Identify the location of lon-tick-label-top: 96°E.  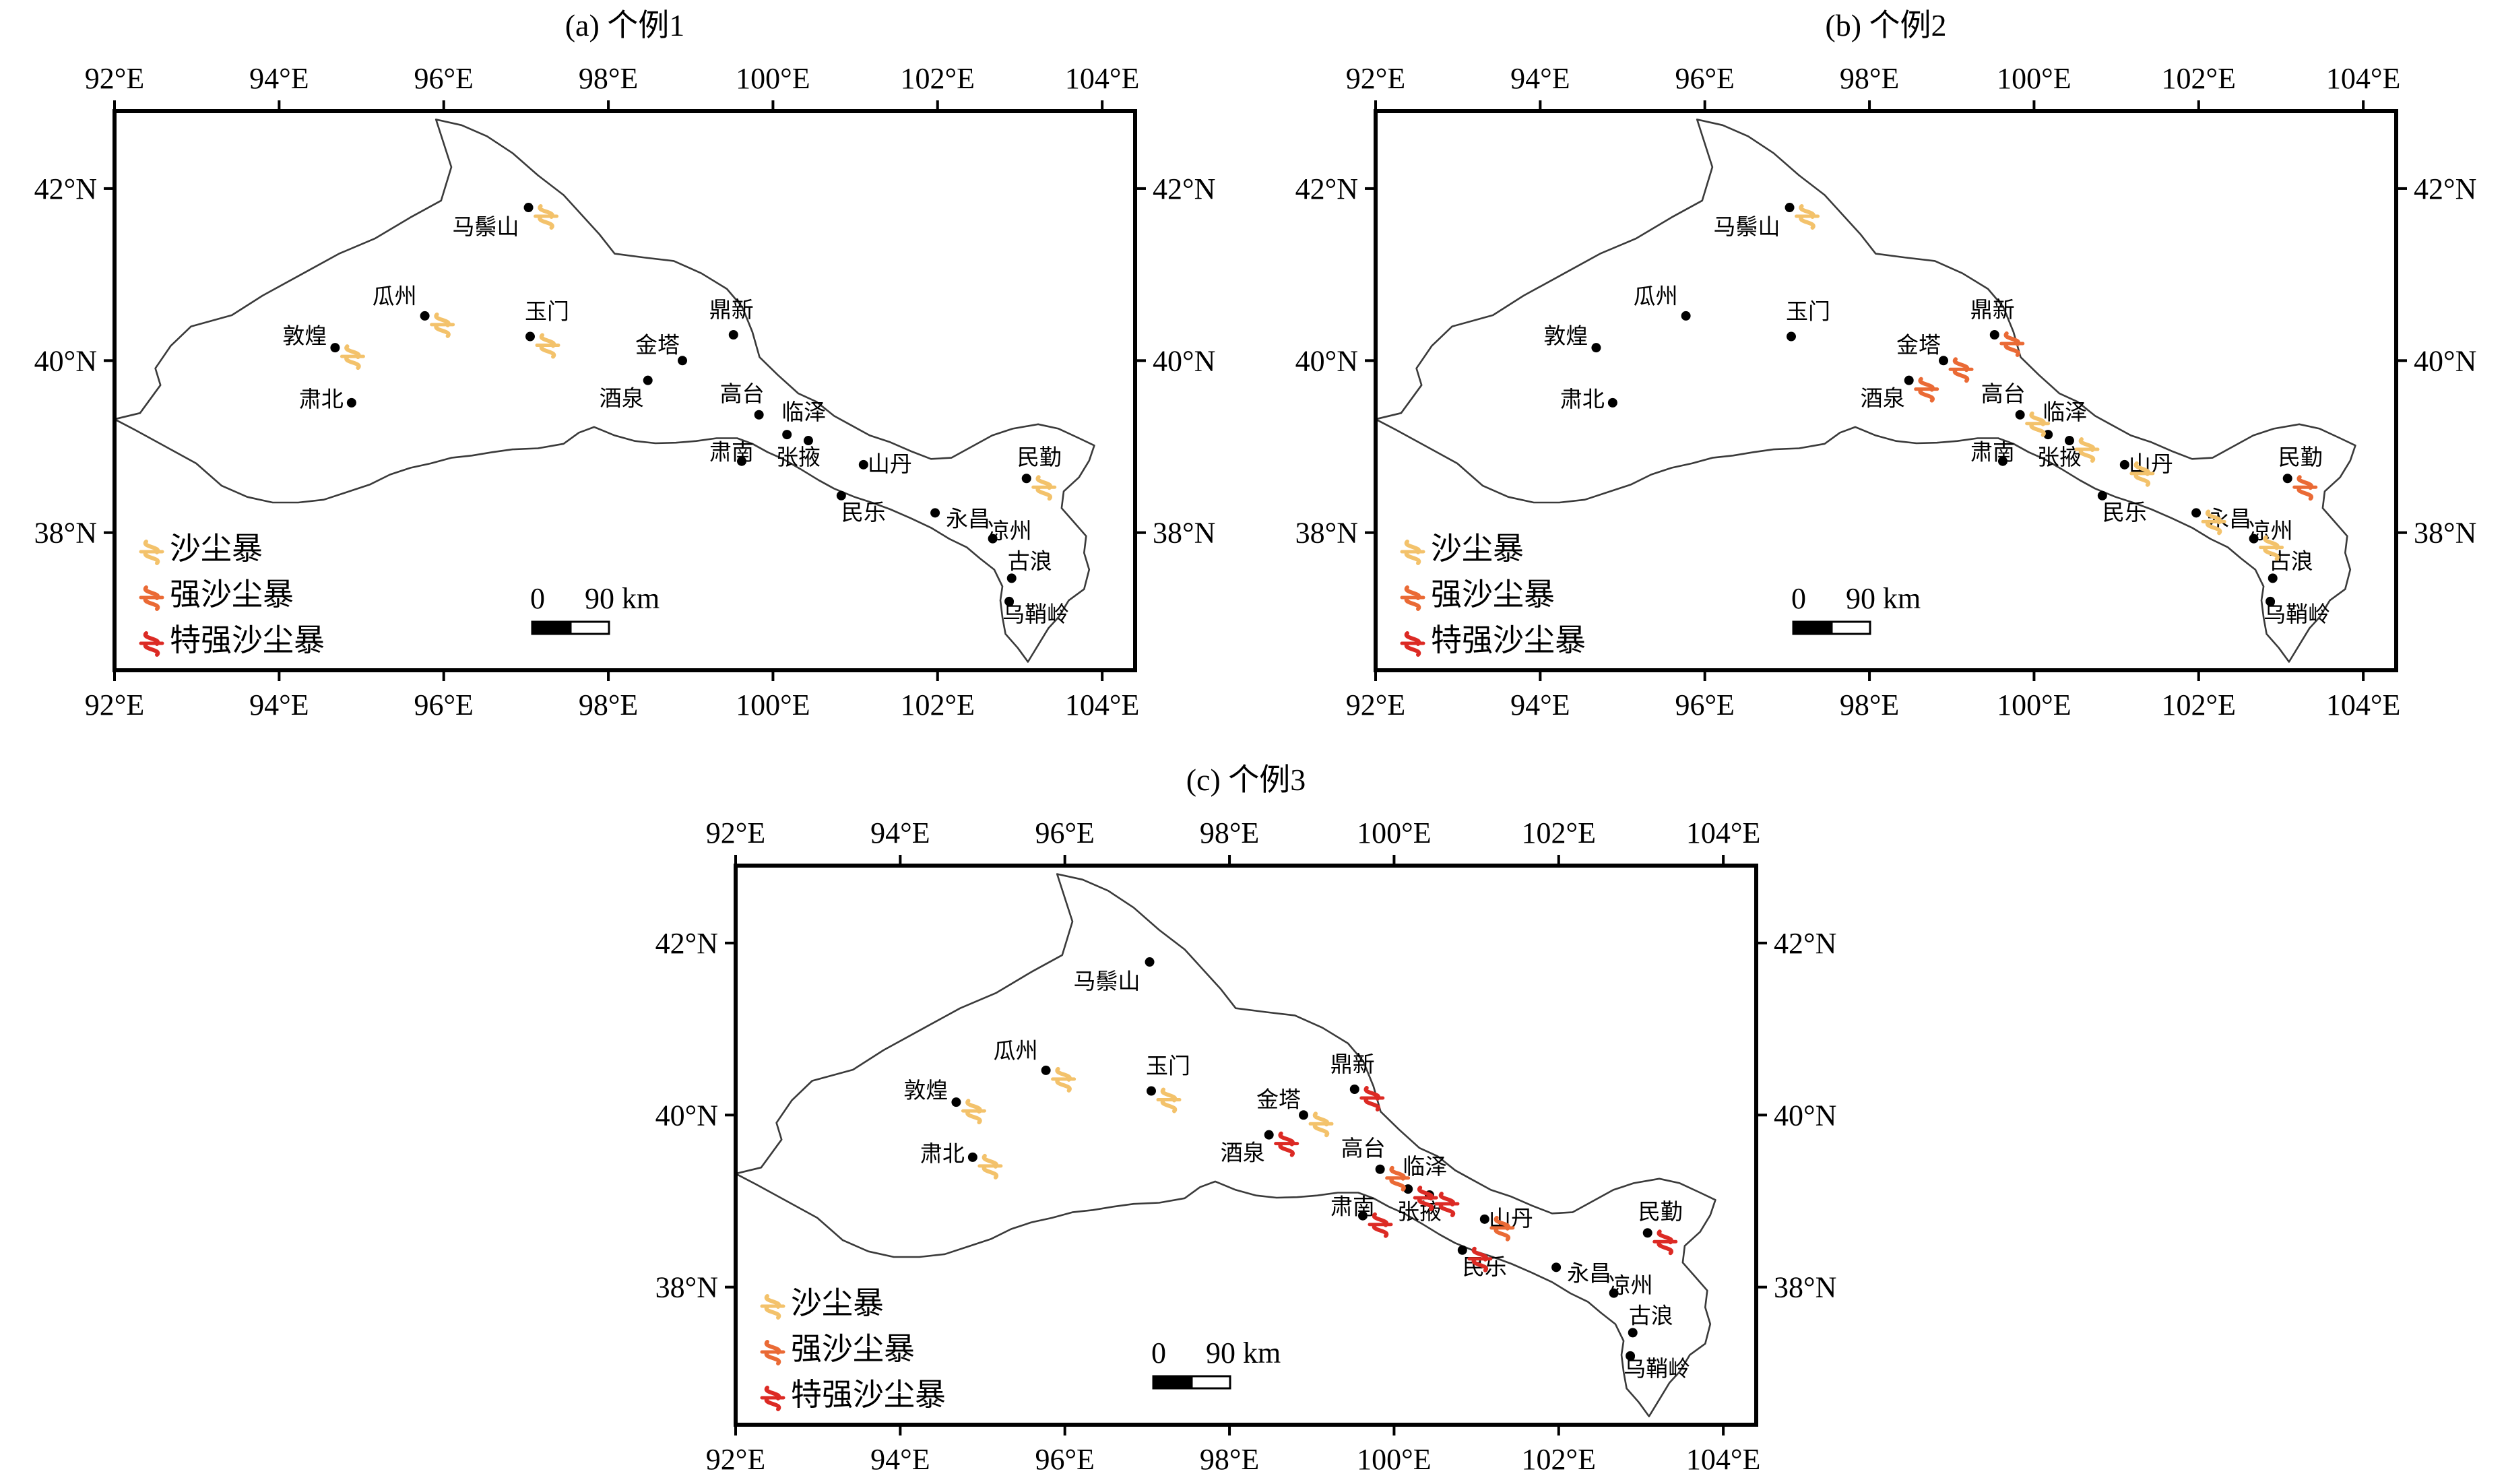
(1065, 832).